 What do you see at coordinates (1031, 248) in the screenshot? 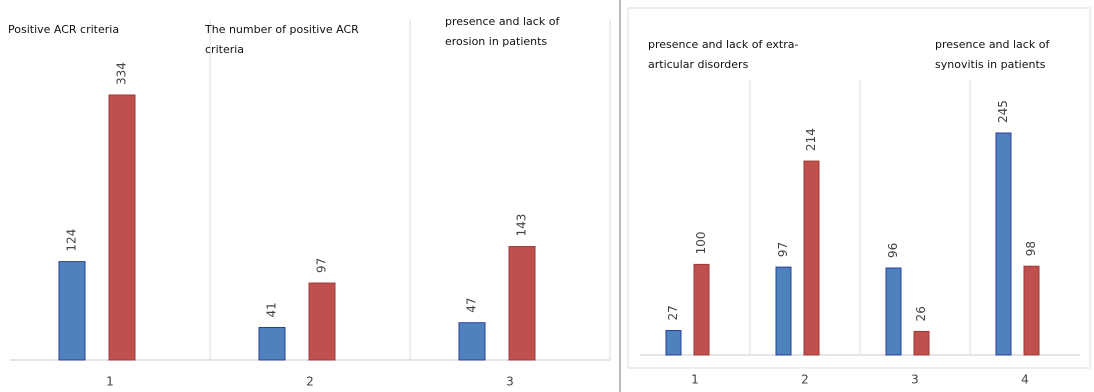
I see `data-label: 98` at bounding box center [1031, 248].